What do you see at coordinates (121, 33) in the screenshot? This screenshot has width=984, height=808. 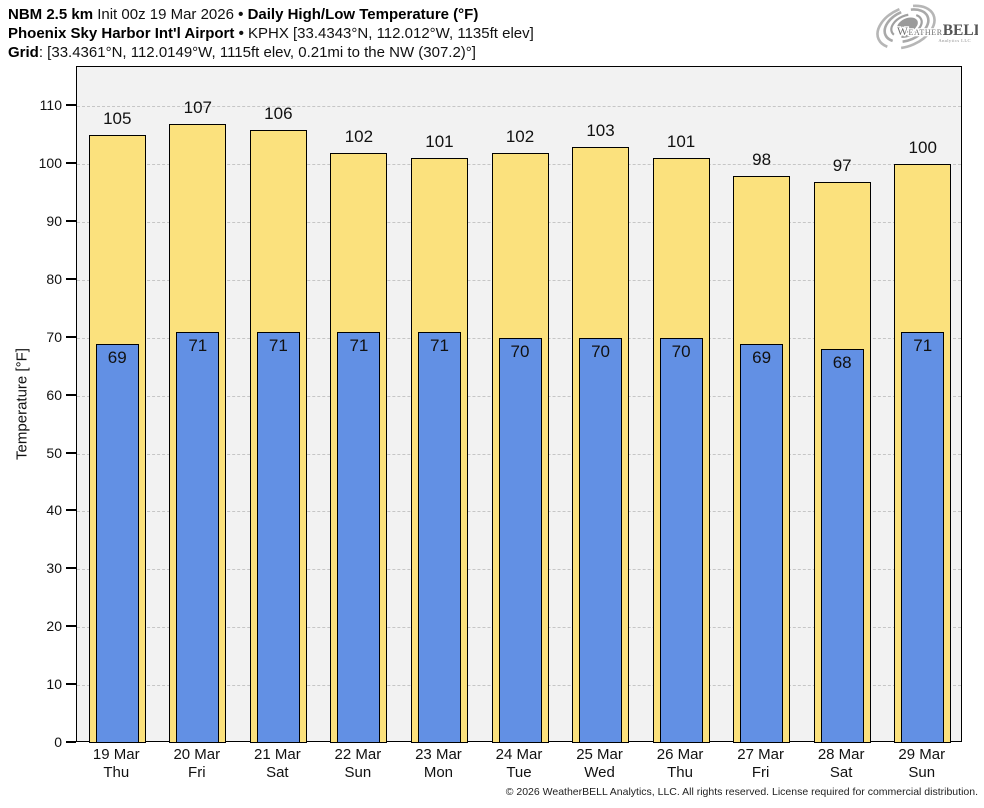 I see `station-name: Phoenix Sky Harbor Int'l Airport` at bounding box center [121, 33].